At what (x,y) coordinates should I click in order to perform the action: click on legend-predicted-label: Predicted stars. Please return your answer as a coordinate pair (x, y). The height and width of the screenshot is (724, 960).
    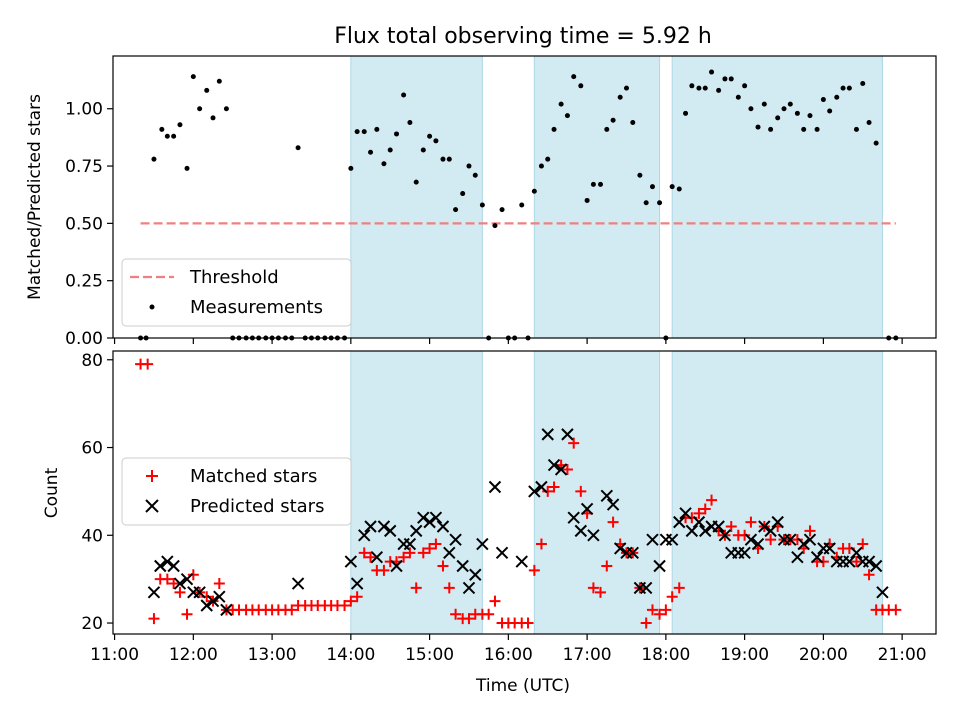
    Looking at the image, I should click on (257, 506).